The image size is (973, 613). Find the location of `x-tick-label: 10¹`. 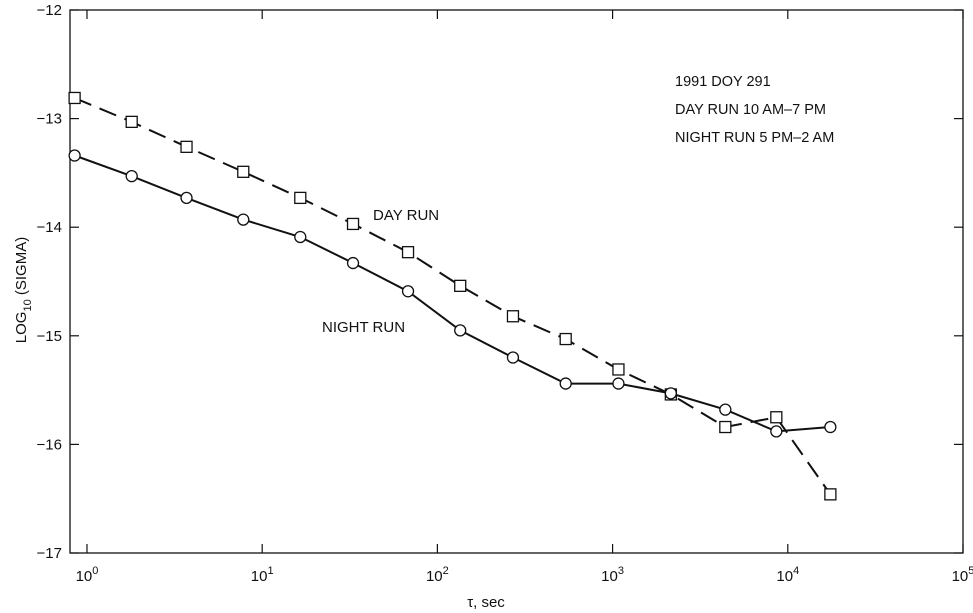

x-tick-label: 10¹ is located at coordinates (262, 575).